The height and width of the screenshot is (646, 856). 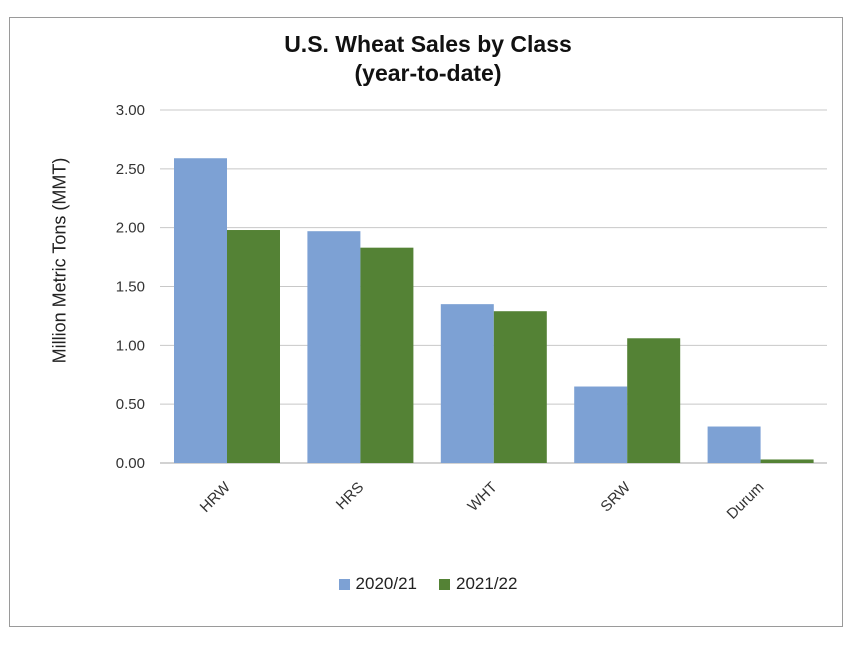 What do you see at coordinates (130, 404) in the screenshot?
I see `y-tick-label: 0.50` at bounding box center [130, 404].